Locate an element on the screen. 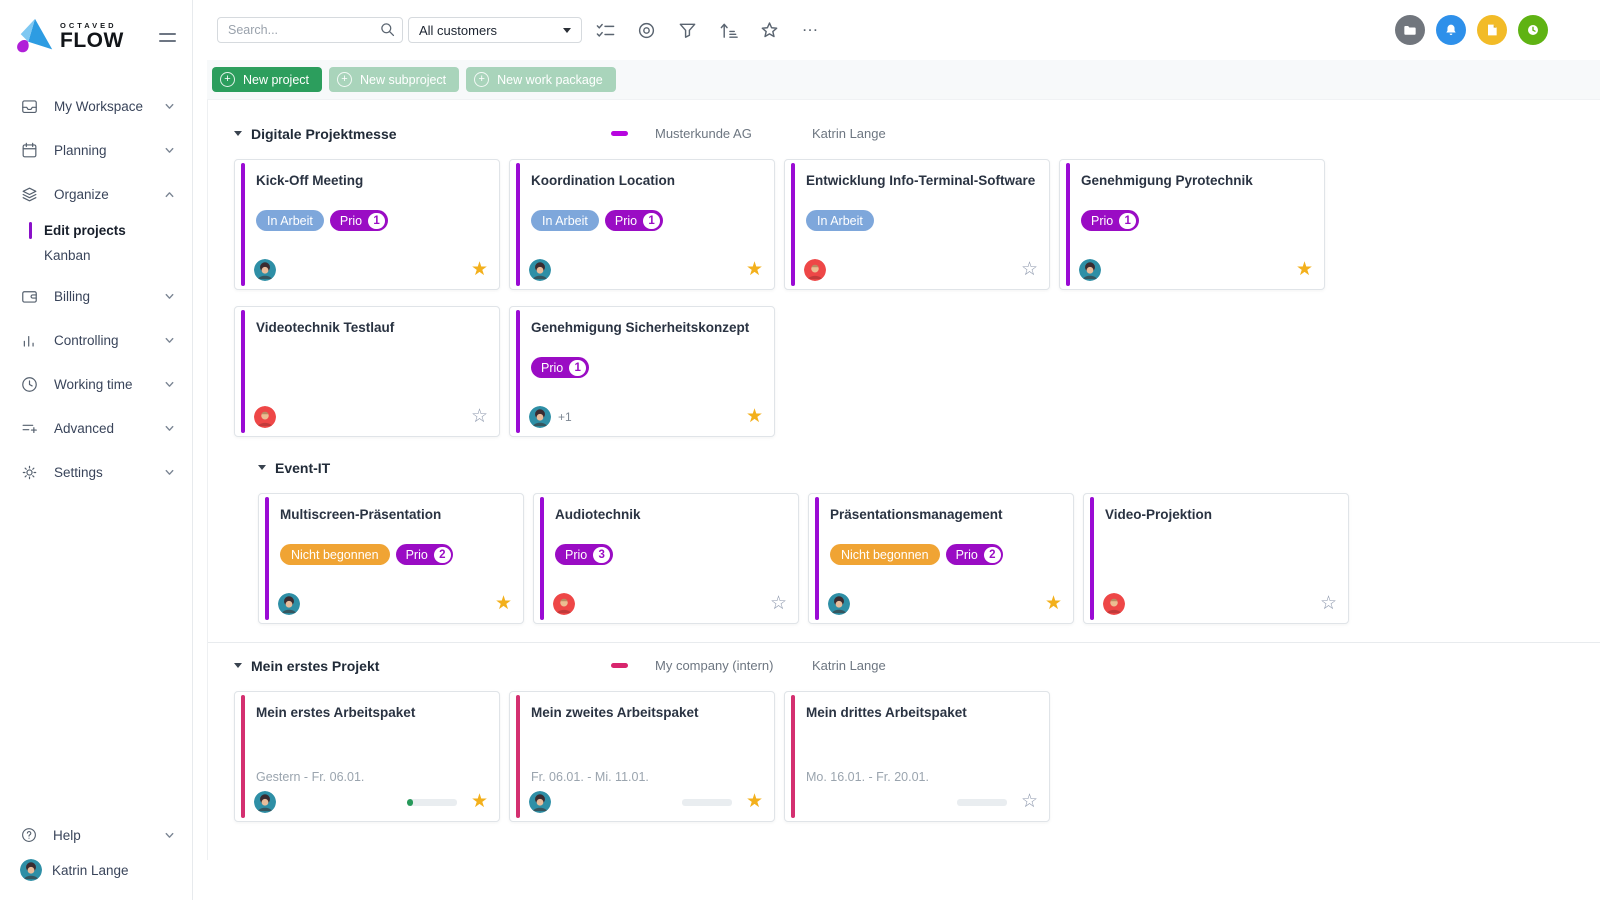 This screenshot has width=1600, height=900. sidebar-user: Katrin Lange is located at coordinates (98, 870).